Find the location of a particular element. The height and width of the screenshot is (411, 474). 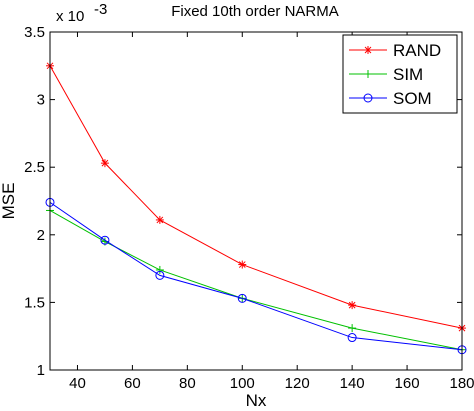

y-multiplier: x 10 -3 is located at coordinates (81, 13).